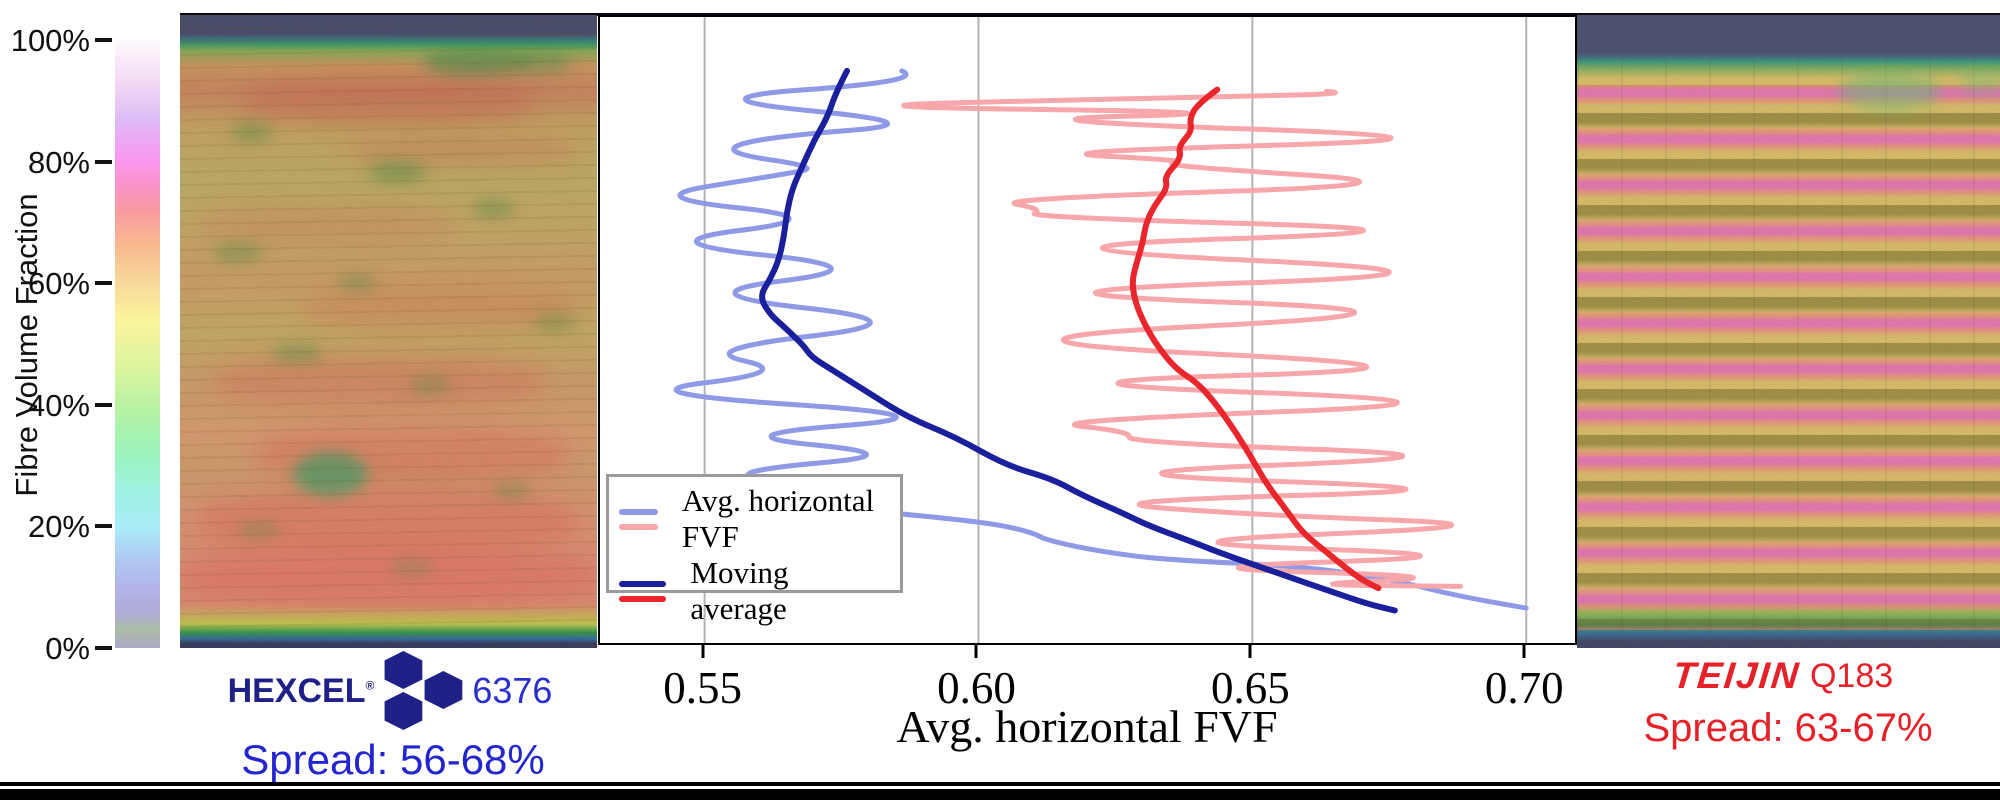  What do you see at coordinates (1250, 688) in the screenshot?
I see `x-tick-label: 0.65` at bounding box center [1250, 688].